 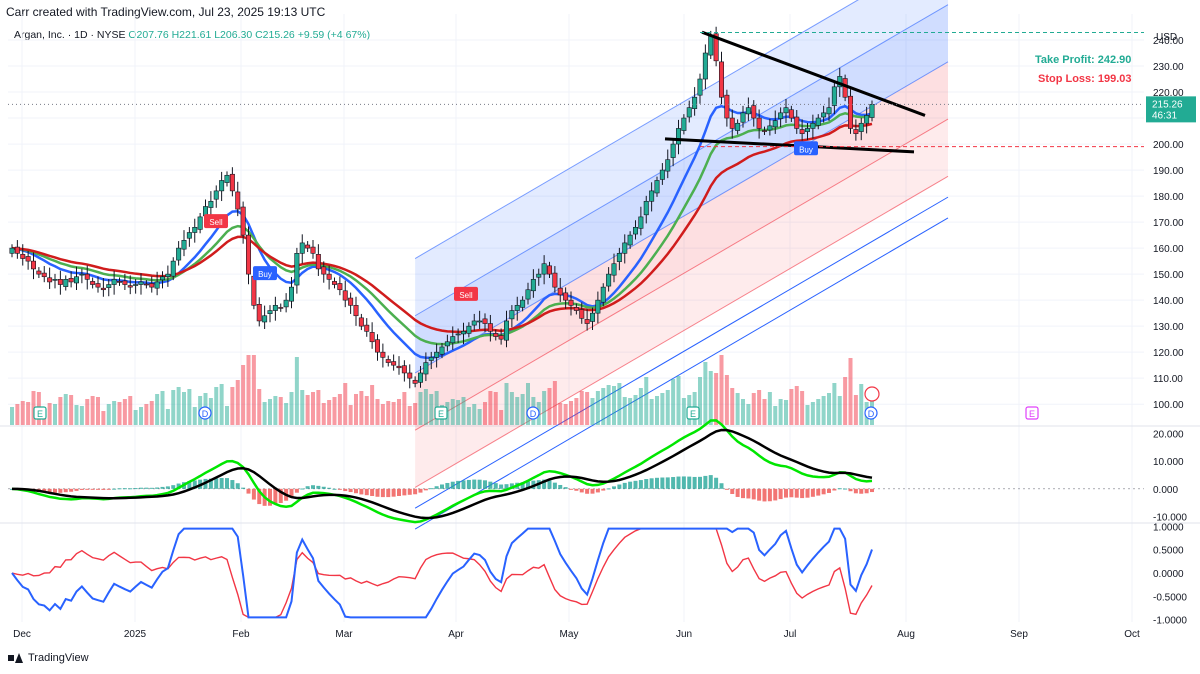 I want to click on osc-tick-label: -1.0000, so click(x=1170, y=621).